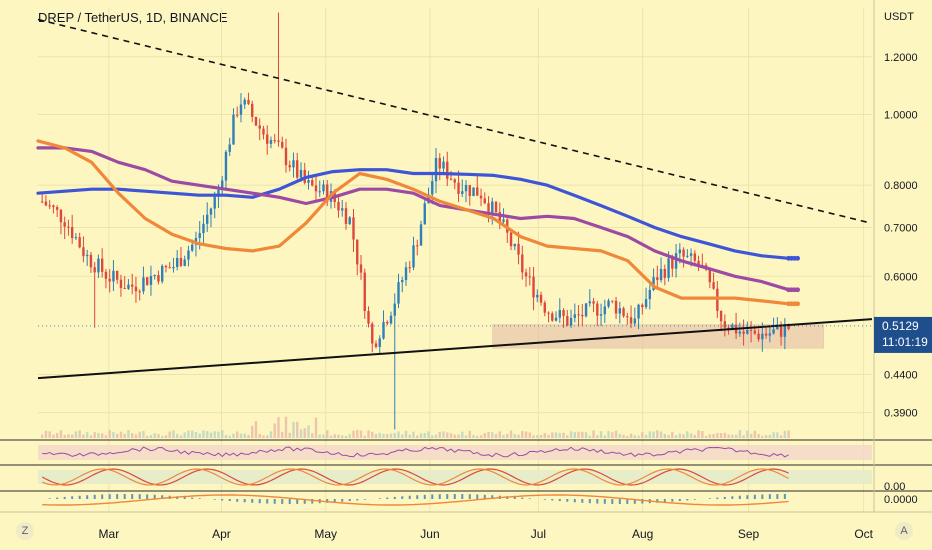  Describe the element at coordinates (900, 326) in the screenshot. I see `last-price-value: 0.5129` at that location.